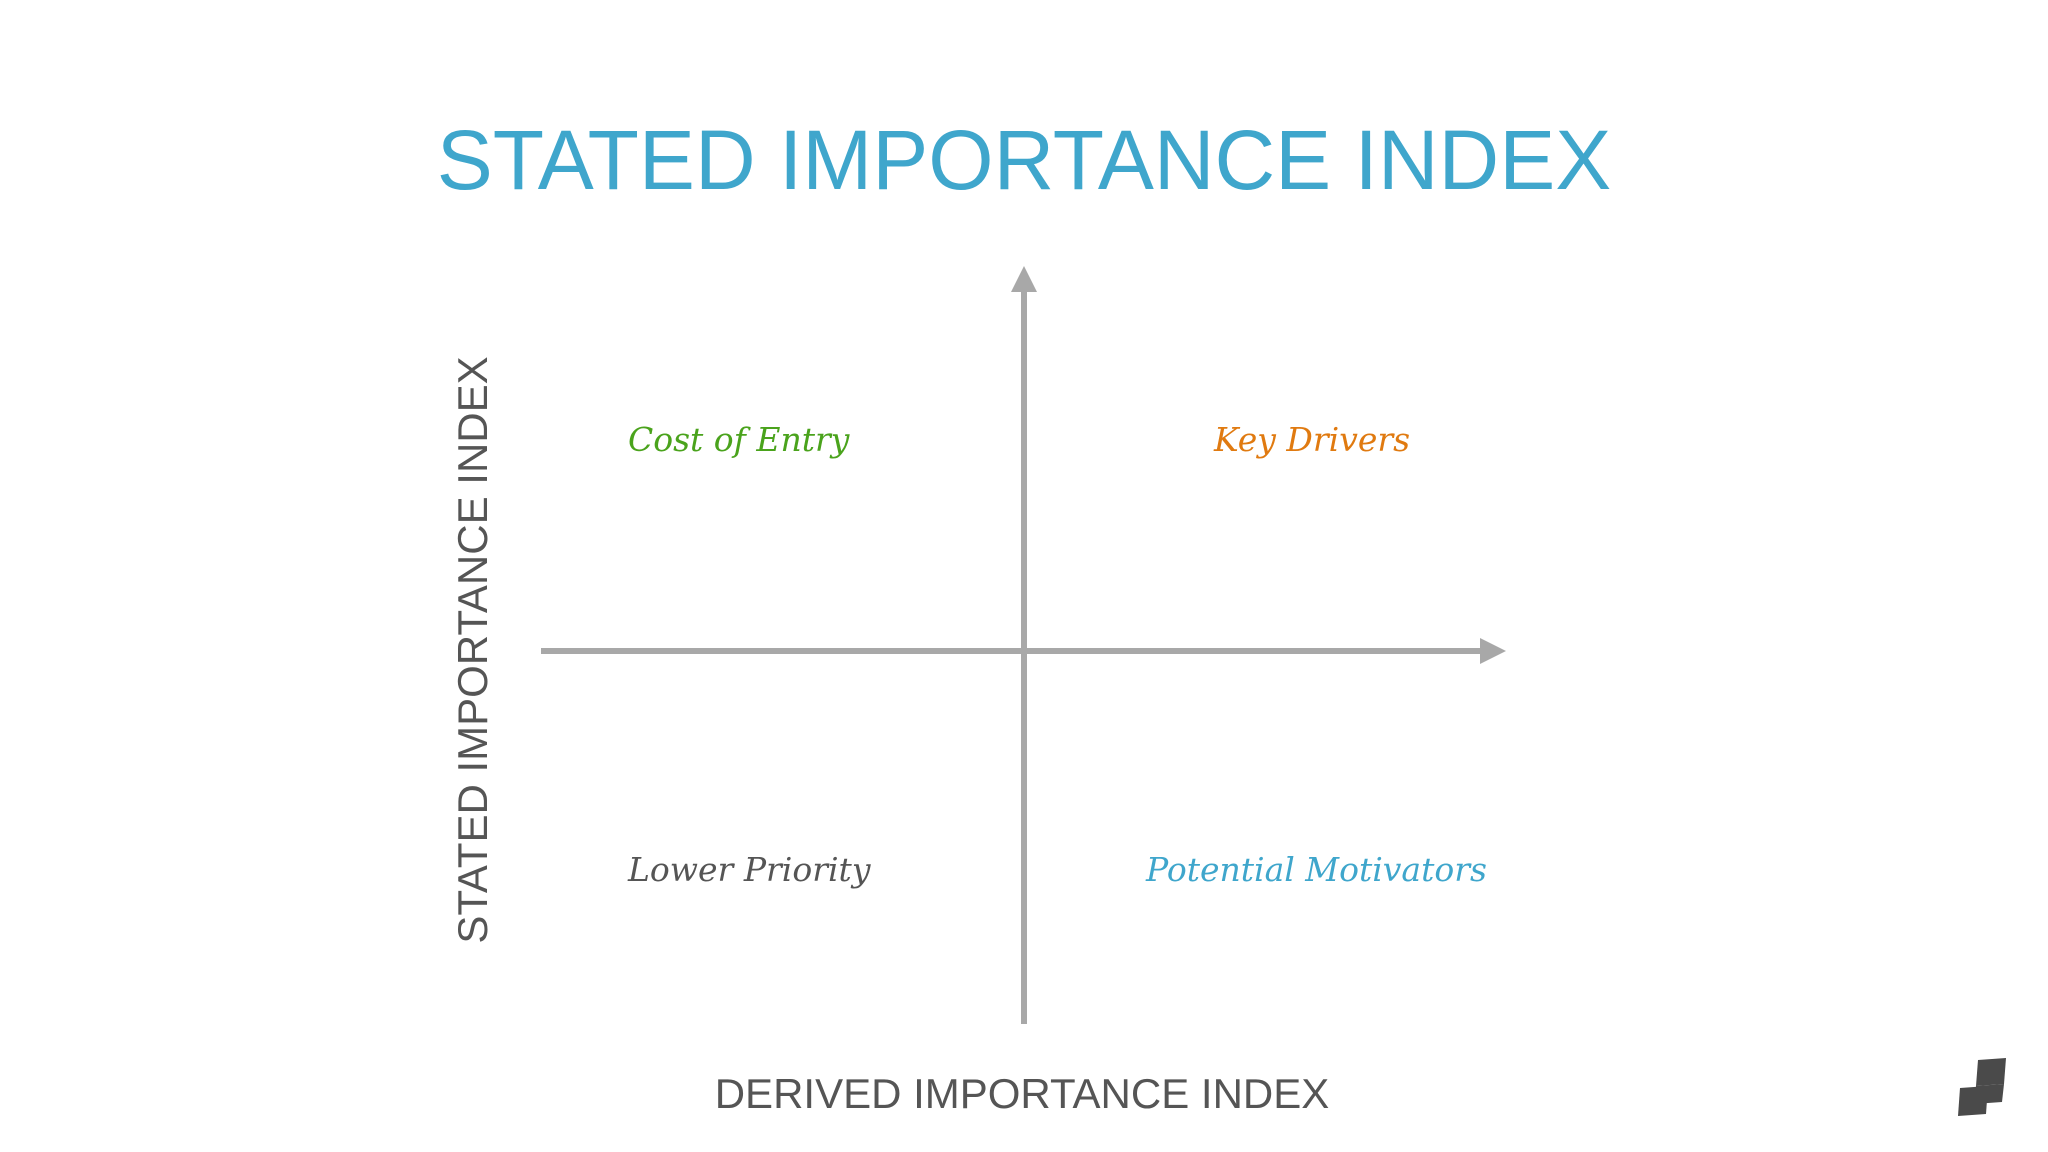 Image resolution: width=2048 pixels, height=1152 pixels. Describe the element at coordinates (1312, 439) in the screenshot. I see `quadrant-label-key-drivers: Key Drivers` at that location.